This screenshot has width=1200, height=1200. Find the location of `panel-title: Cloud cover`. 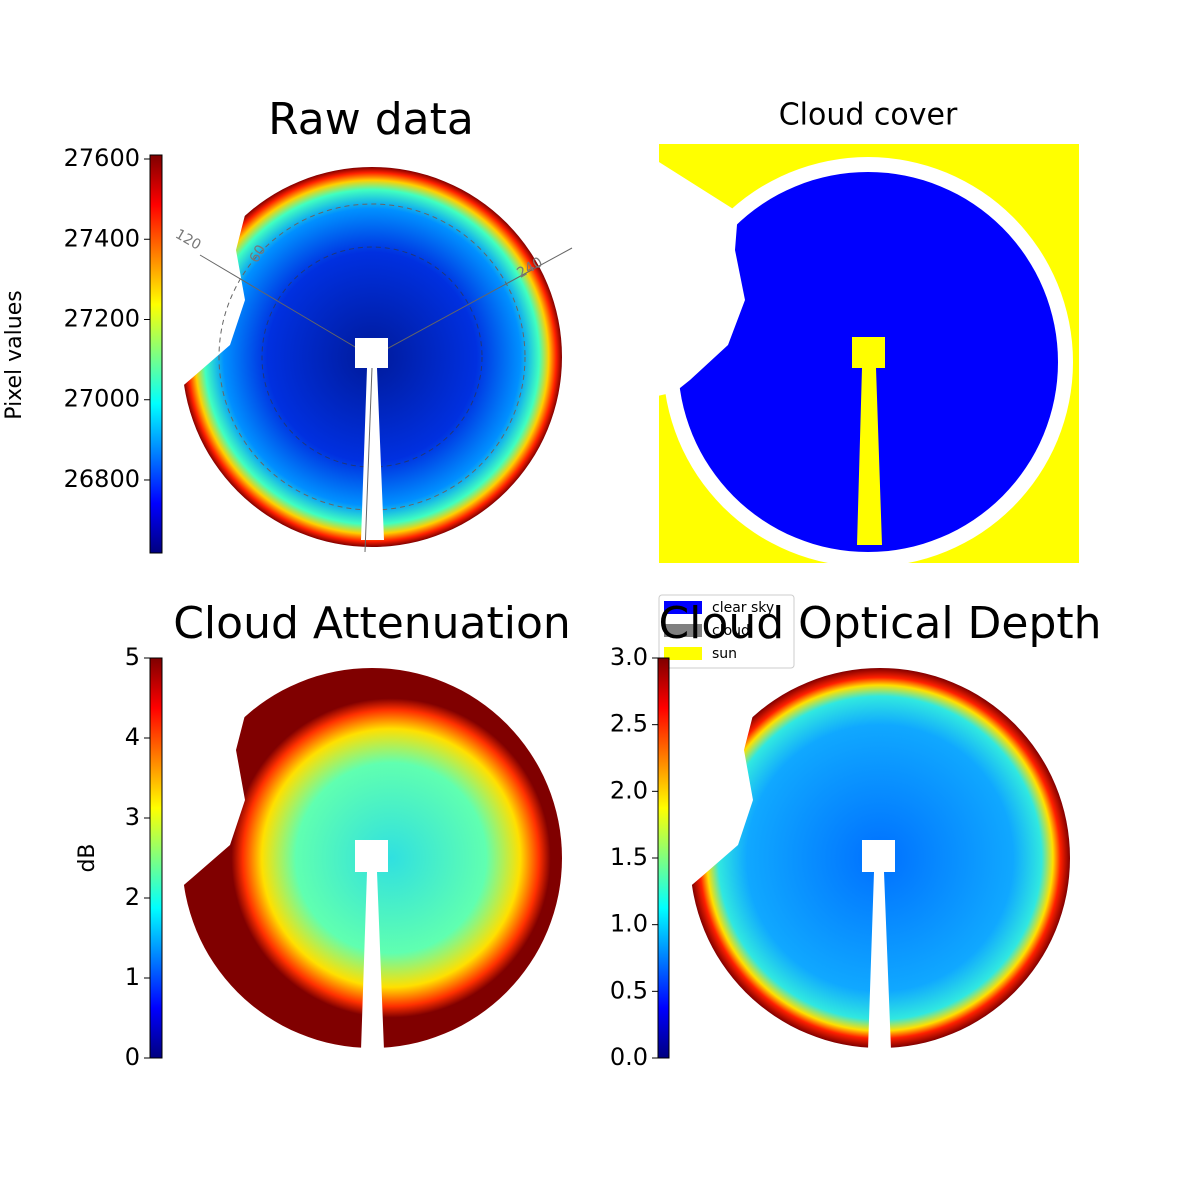

panel-title: Cloud cover is located at coordinates (868, 115).